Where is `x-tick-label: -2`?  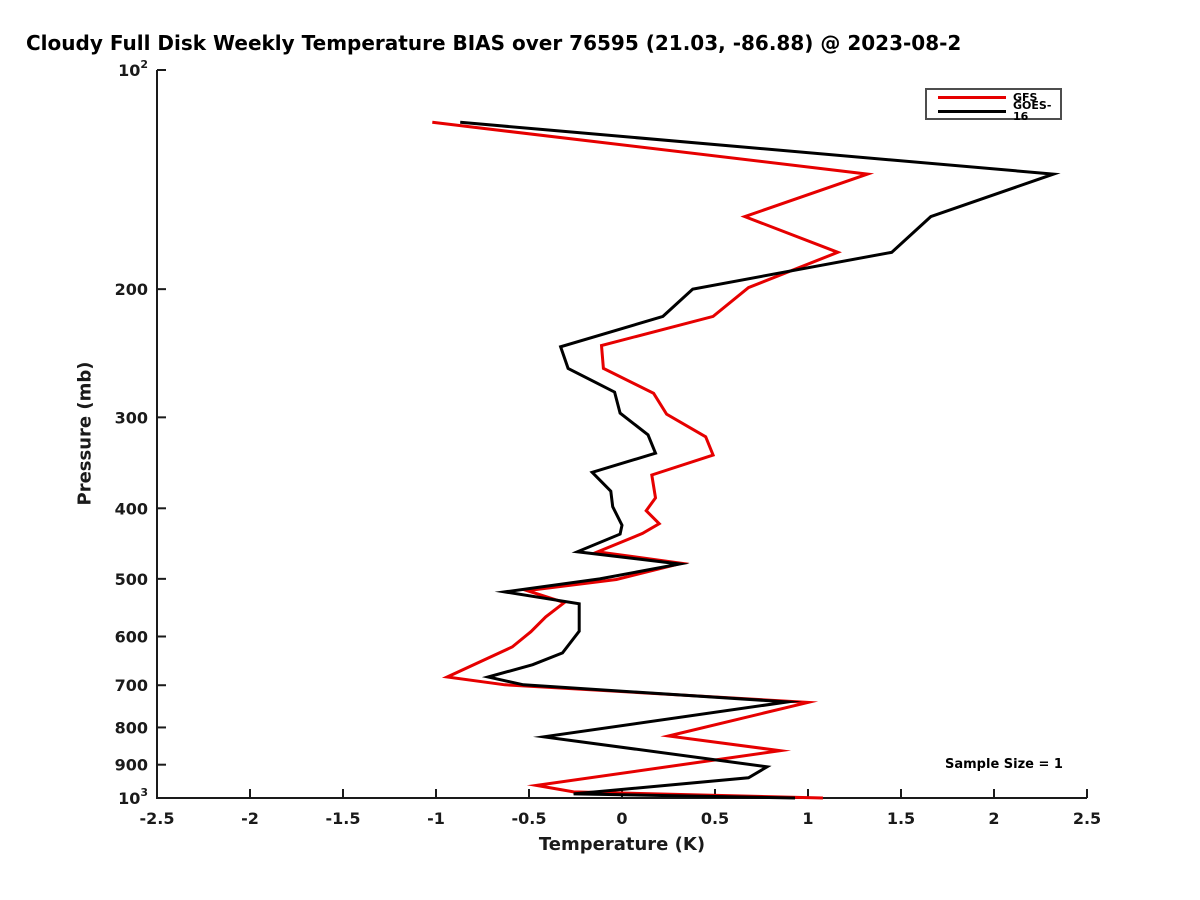
x-tick-label: -2 is located at coordinates (250, 818).